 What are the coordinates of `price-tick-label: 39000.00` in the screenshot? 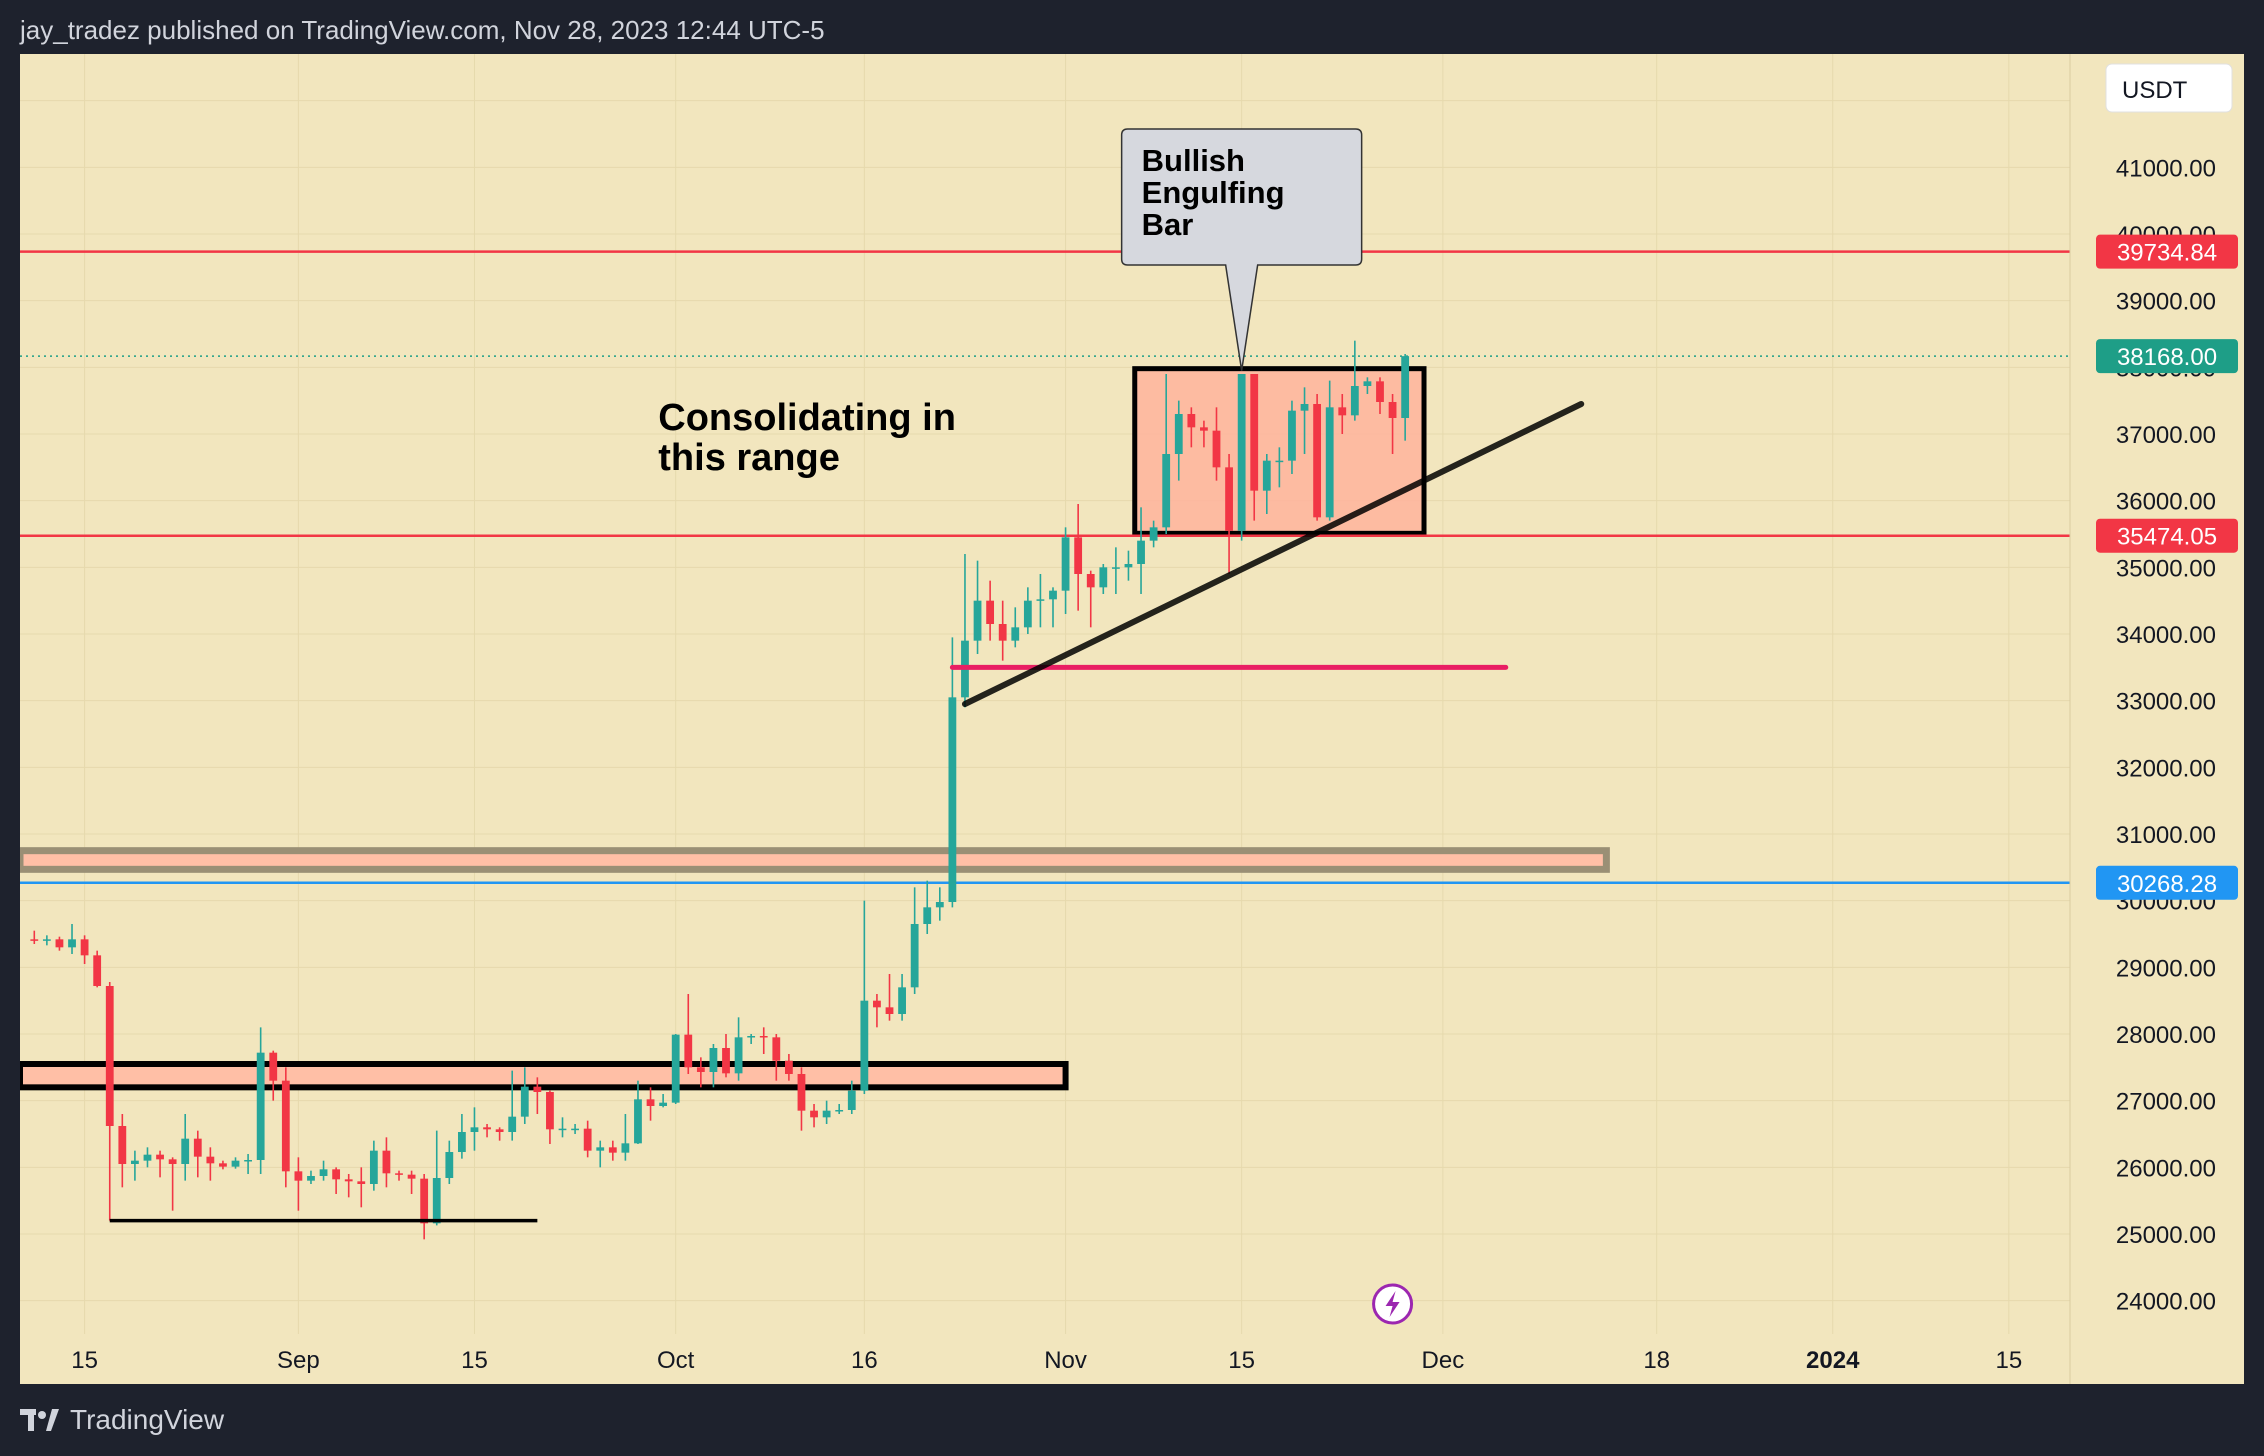 It's located at (2166, 302).